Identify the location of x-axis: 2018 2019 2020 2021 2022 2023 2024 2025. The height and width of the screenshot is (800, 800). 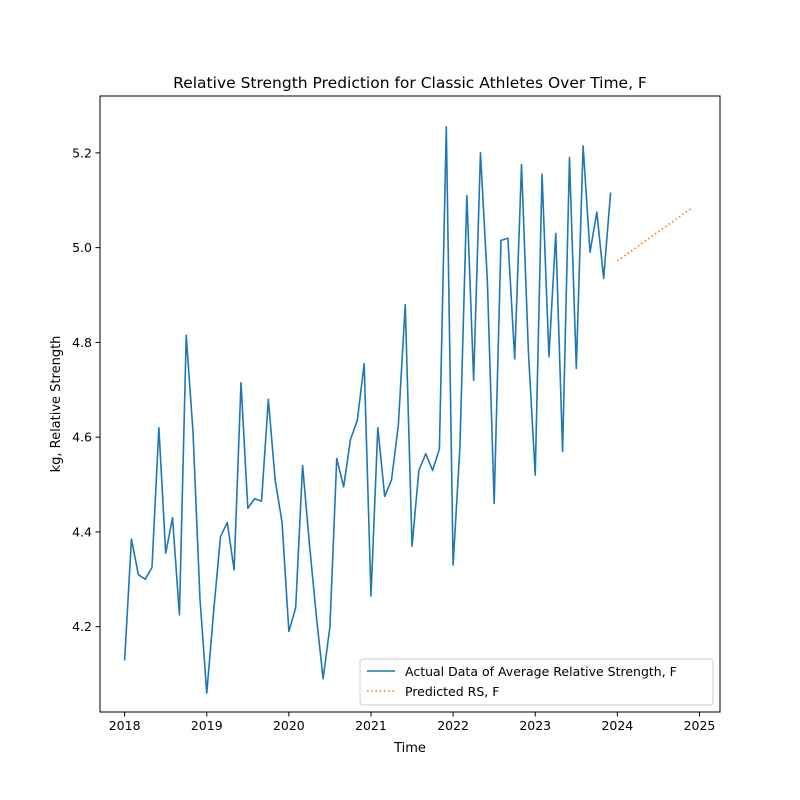
(412, 722).